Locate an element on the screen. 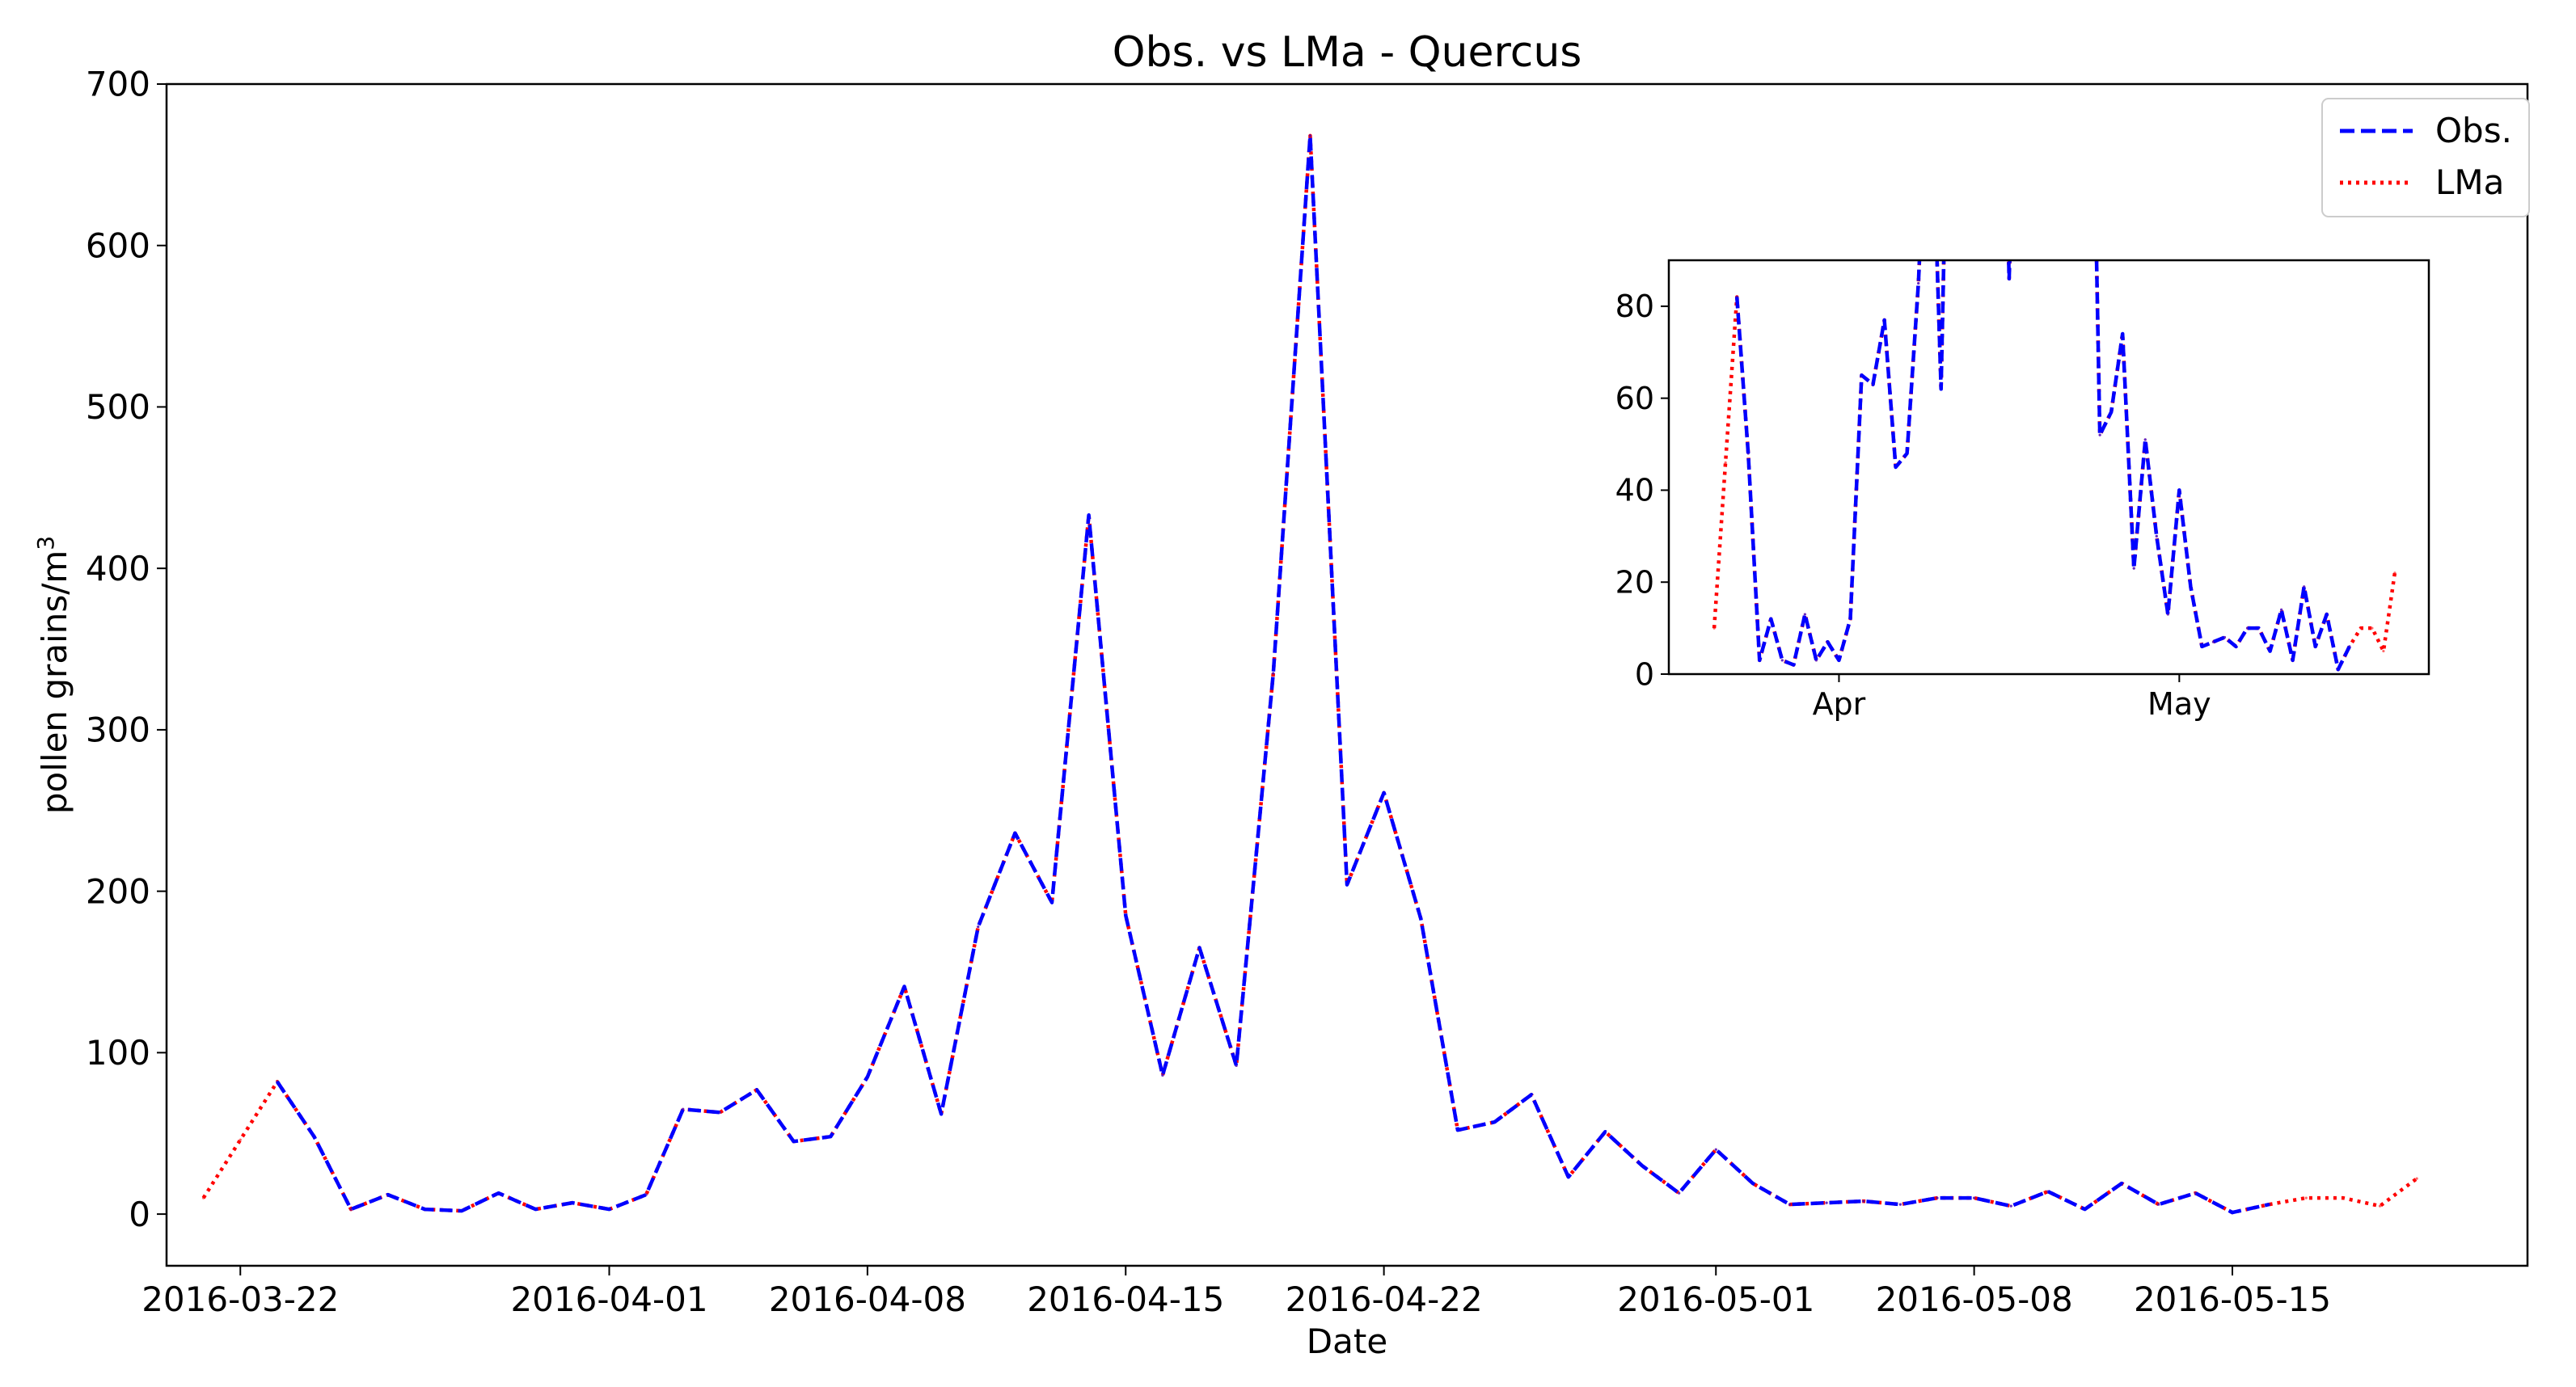  main-y-tick-label: 0 is located at coordinates (139, 1214).